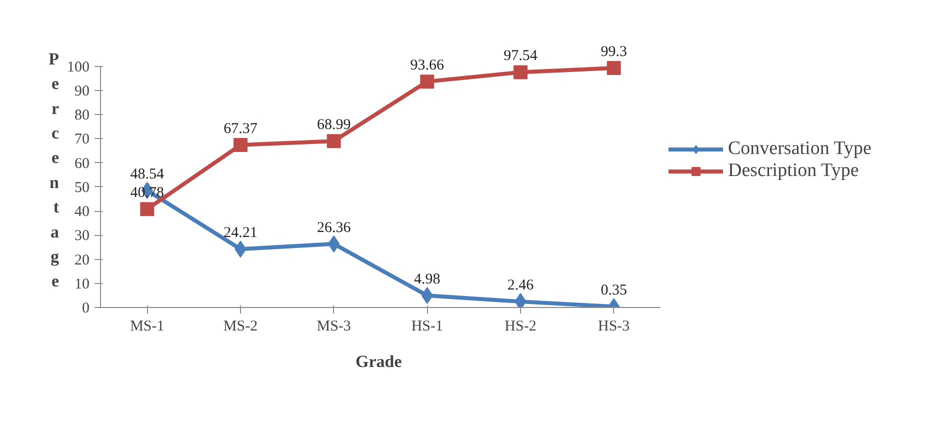  What do you see at coordinates (333, 326) in the screenshot?
I see `x-tick-label: MS-3` at bounding box center [333, 326].